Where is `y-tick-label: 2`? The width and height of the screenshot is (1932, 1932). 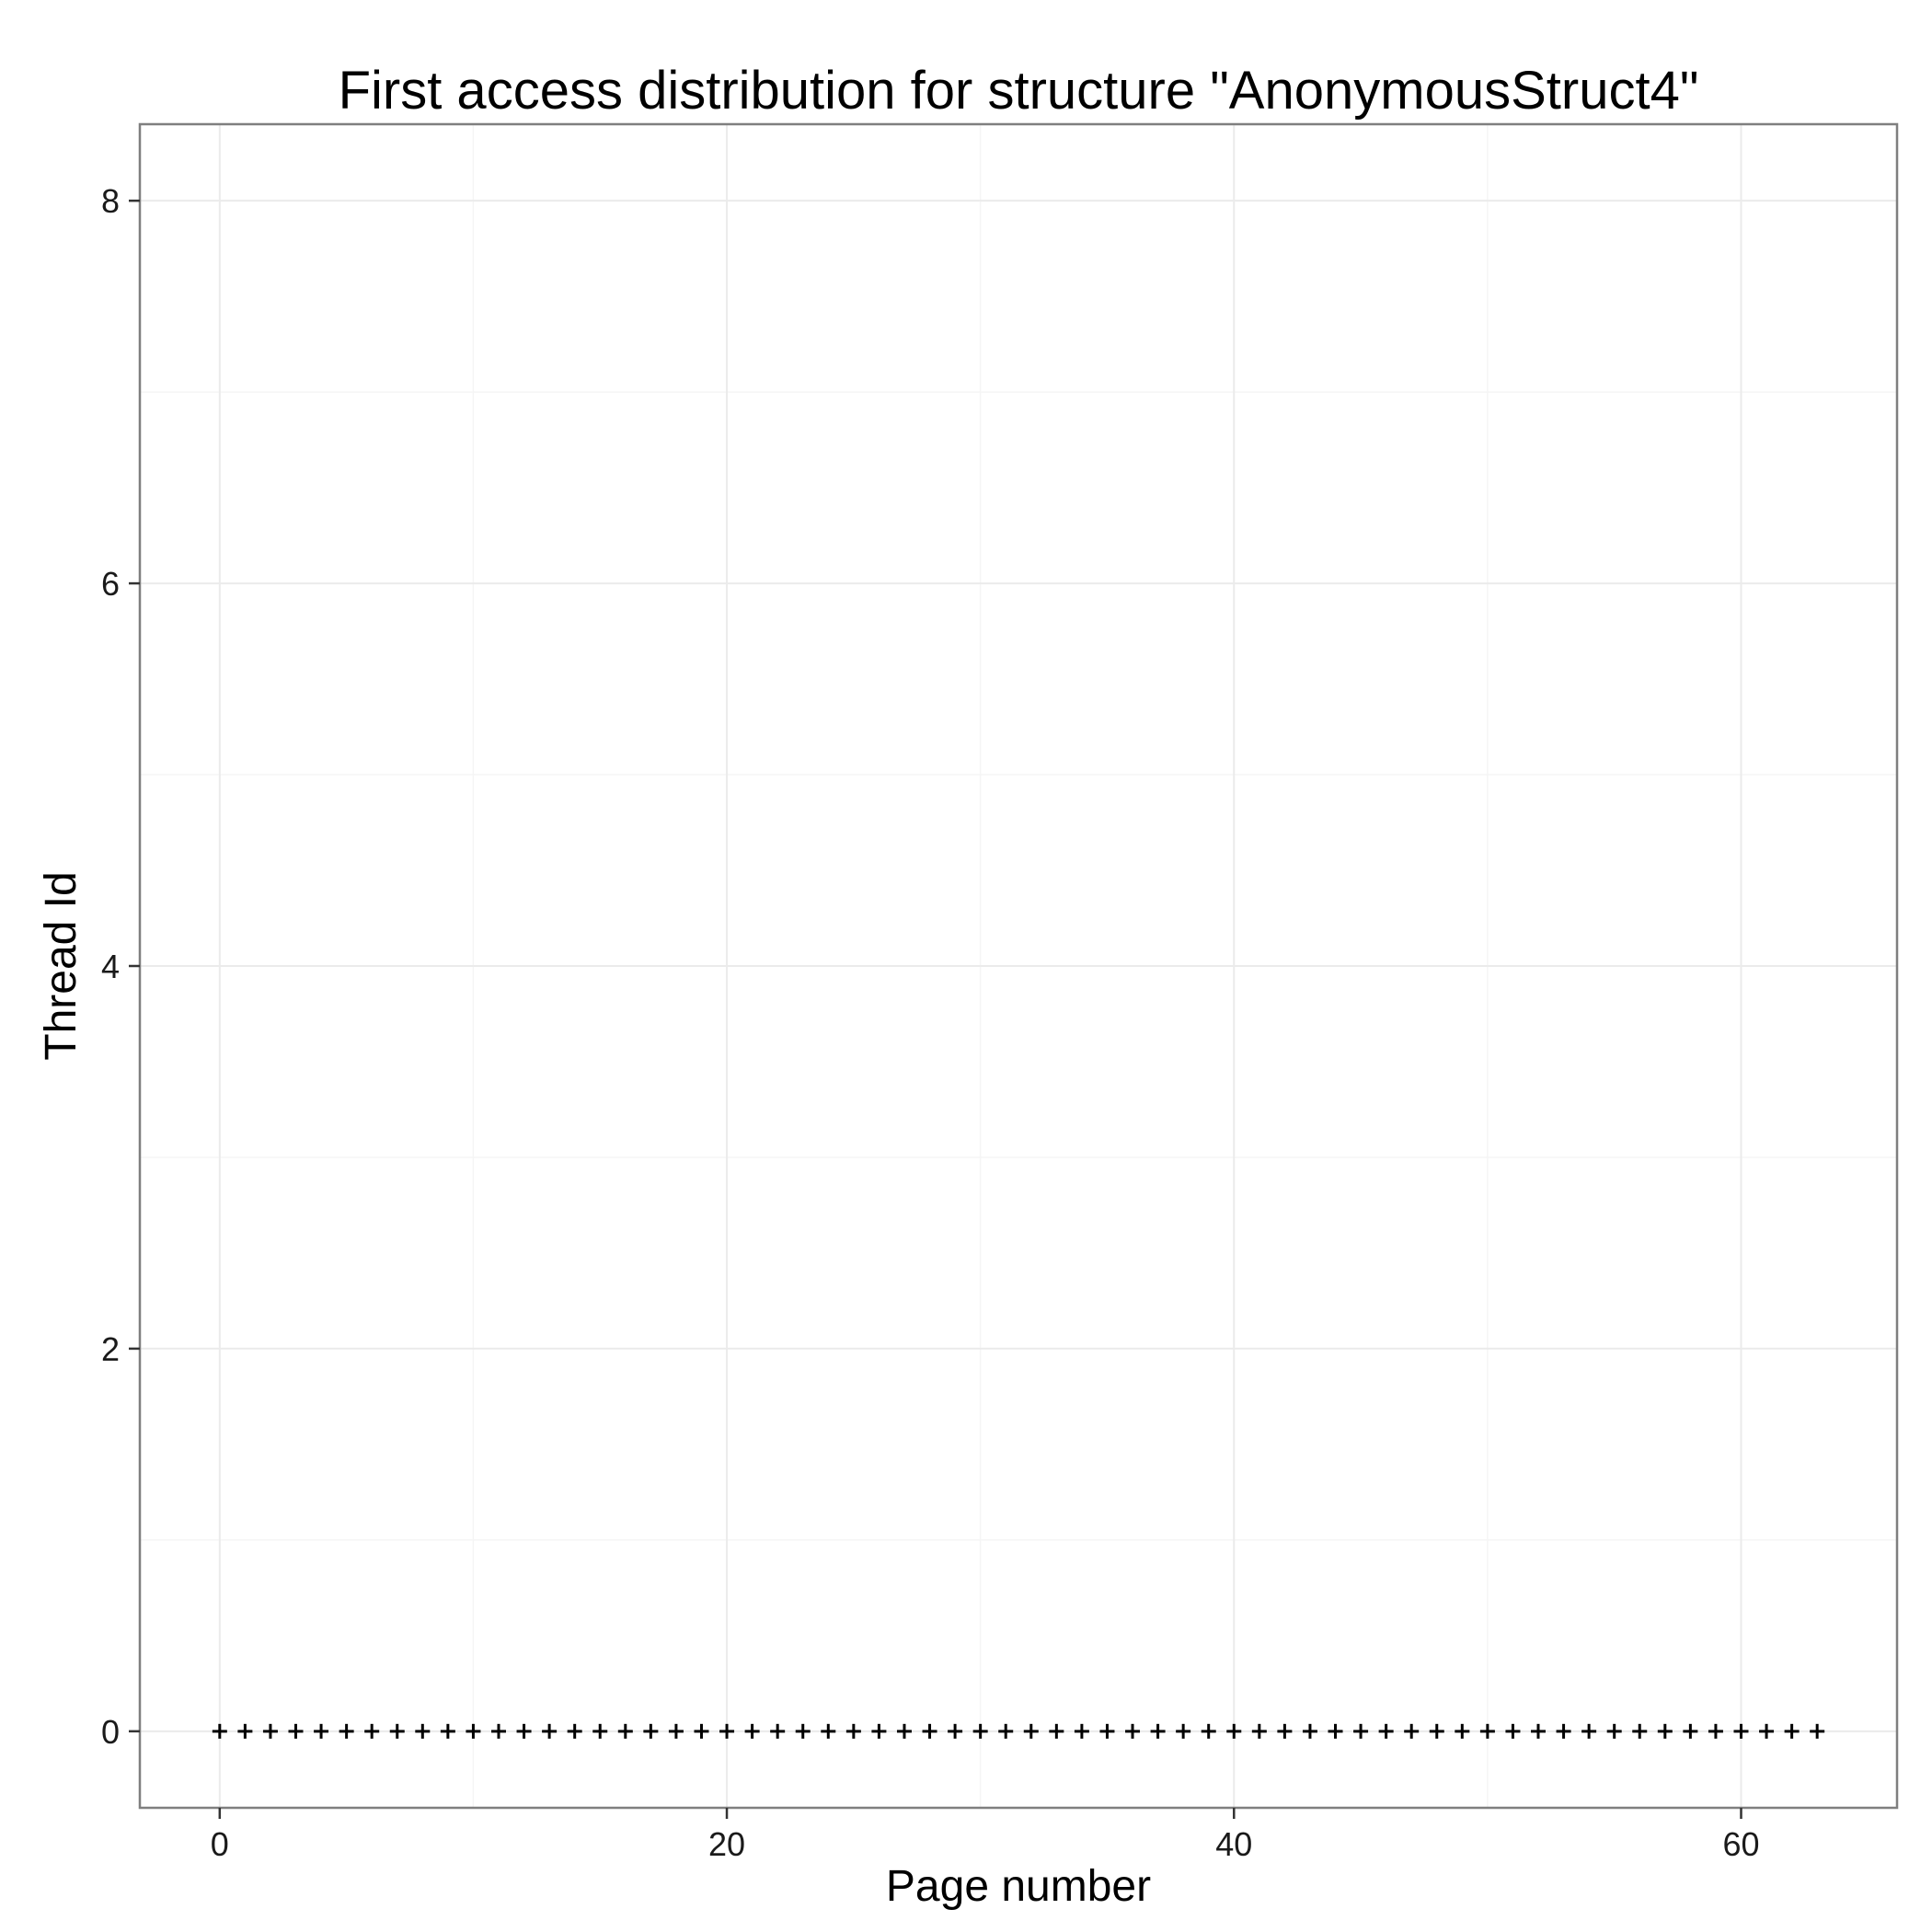 y-tick-label: 2 is located at coordinates (110, 1349).